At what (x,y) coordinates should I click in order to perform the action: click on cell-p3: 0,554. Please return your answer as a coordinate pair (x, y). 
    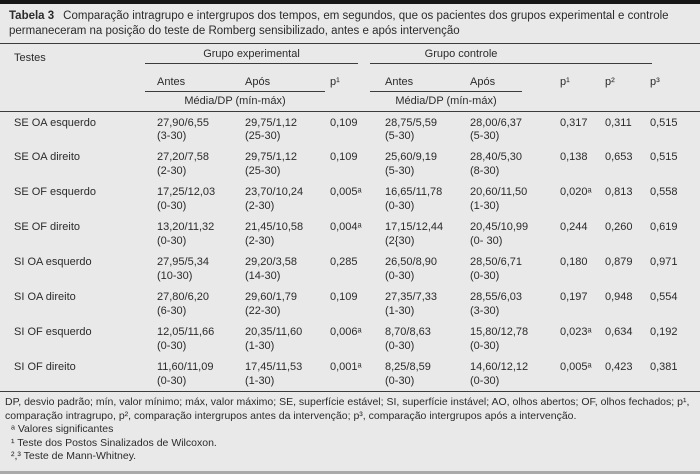
    Looking at the image, I should click on (664, 297).